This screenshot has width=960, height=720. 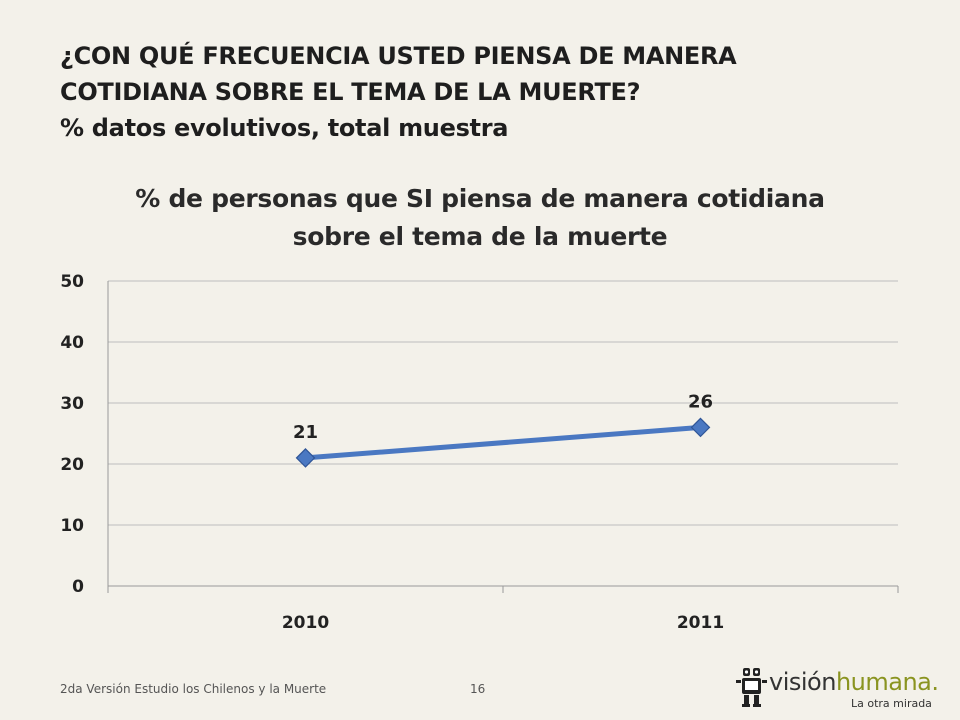 I want to click on logo-text-vision: visión, so click(x=802, y=682).